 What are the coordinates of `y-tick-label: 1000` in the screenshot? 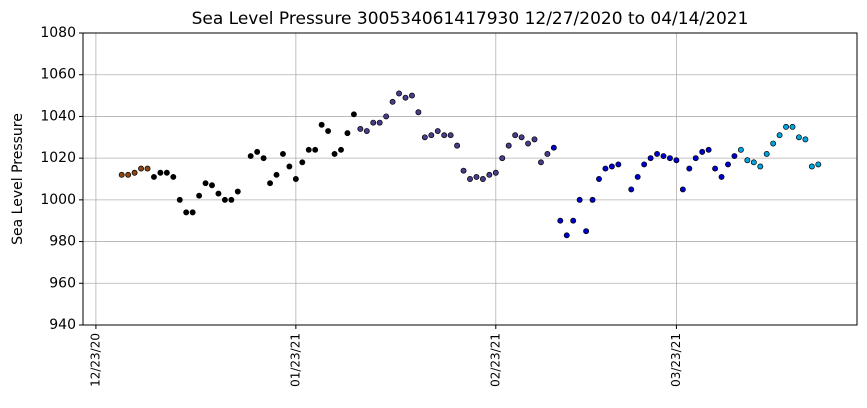 It's located at (58, 200).